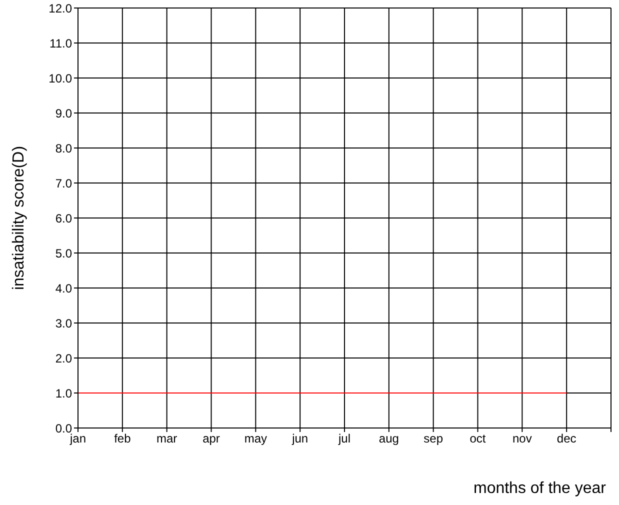 The height and width of the screenshot is (505, 619). What do you see at coordinates (60, 78) in the screenshot?
I see `y-tick-label: 10.0` at bounding box center [60, 78].